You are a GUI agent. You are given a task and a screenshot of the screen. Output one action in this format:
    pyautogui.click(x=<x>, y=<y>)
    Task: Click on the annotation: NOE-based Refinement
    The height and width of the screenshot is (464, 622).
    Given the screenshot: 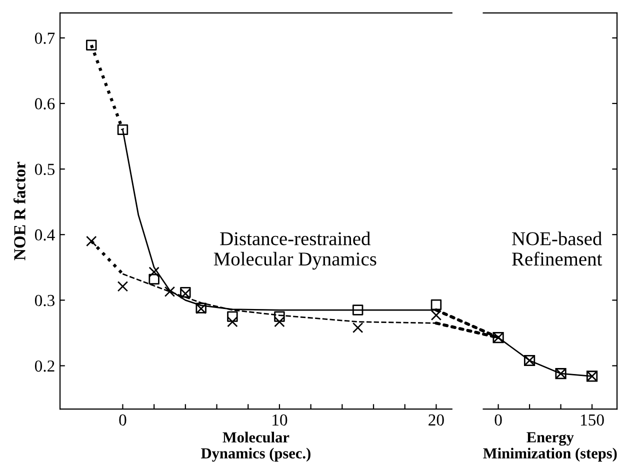 What is the action you would take?
    pyautogui.click(x=557, y=249)
    